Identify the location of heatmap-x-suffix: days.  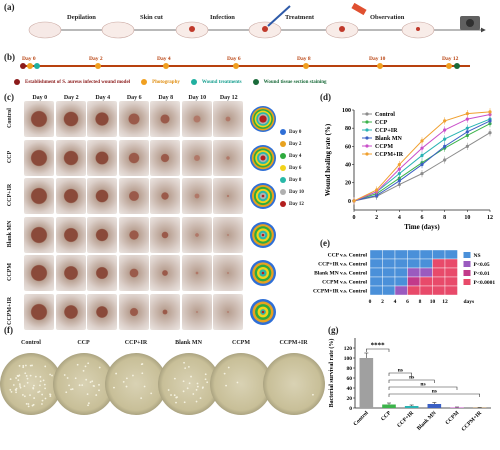
(469, 302).